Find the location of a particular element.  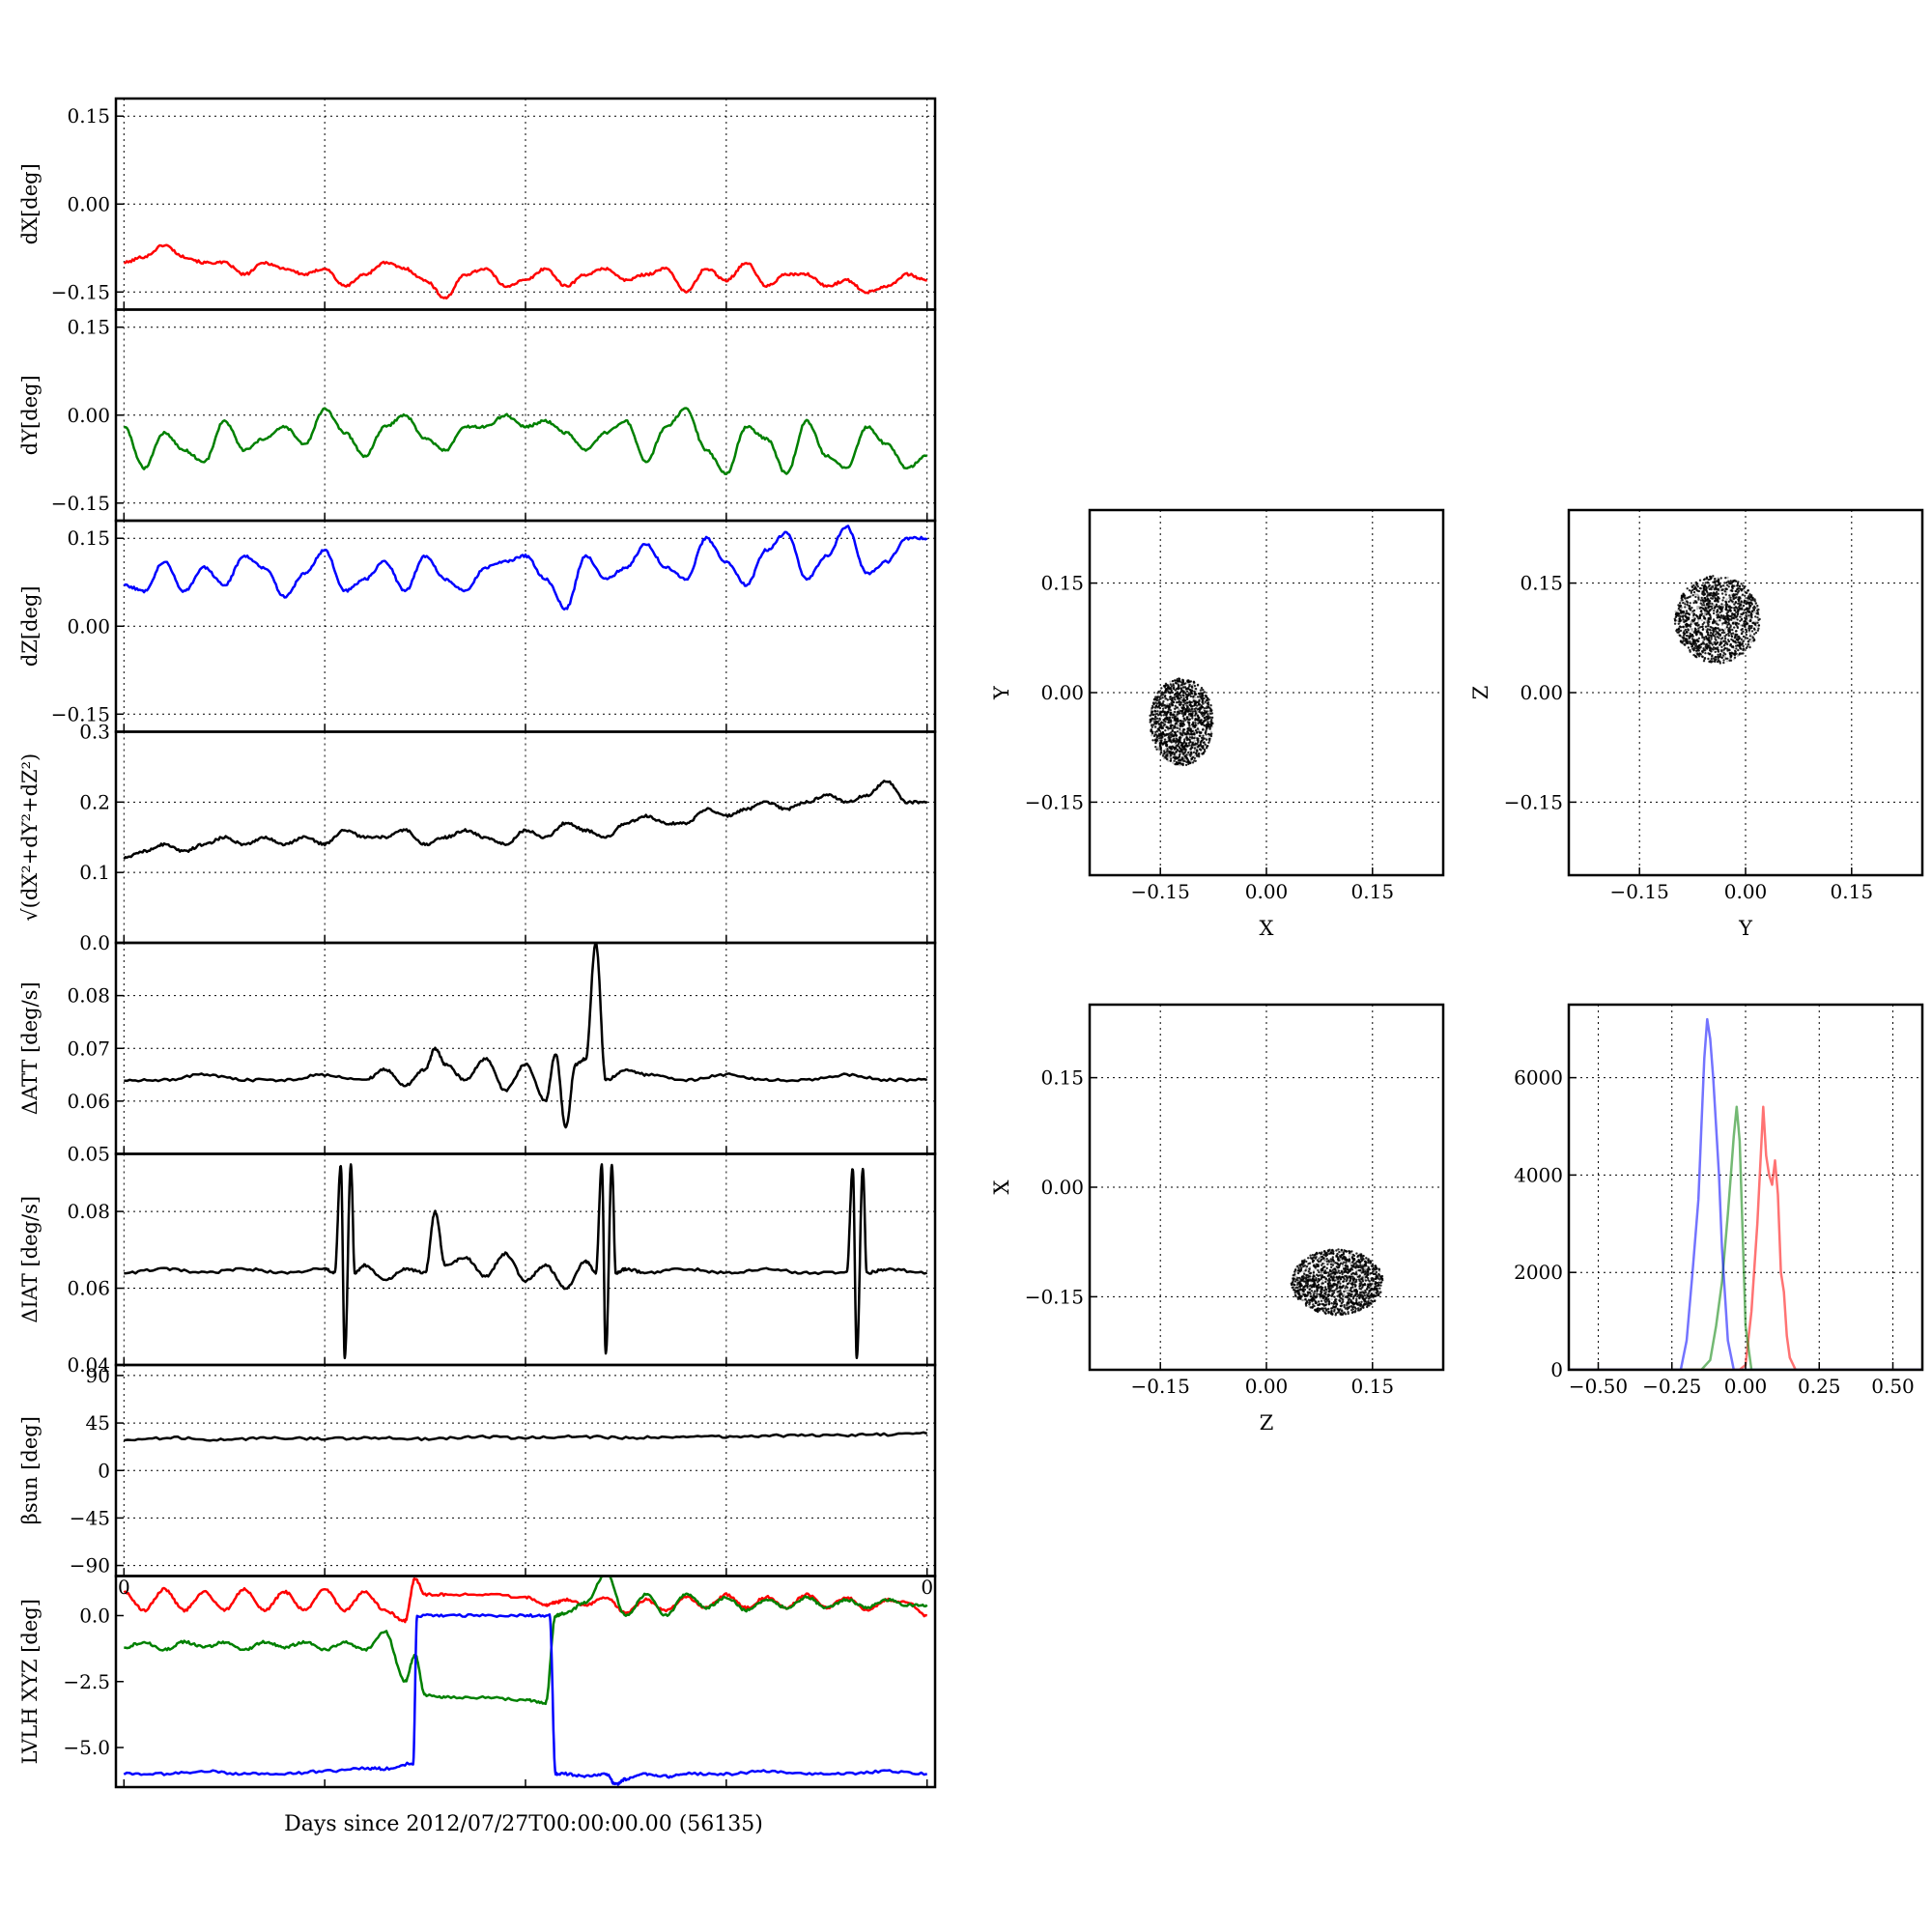

xtick-label-zx-1: 0.00 is located at coordinates (1267, 1386).